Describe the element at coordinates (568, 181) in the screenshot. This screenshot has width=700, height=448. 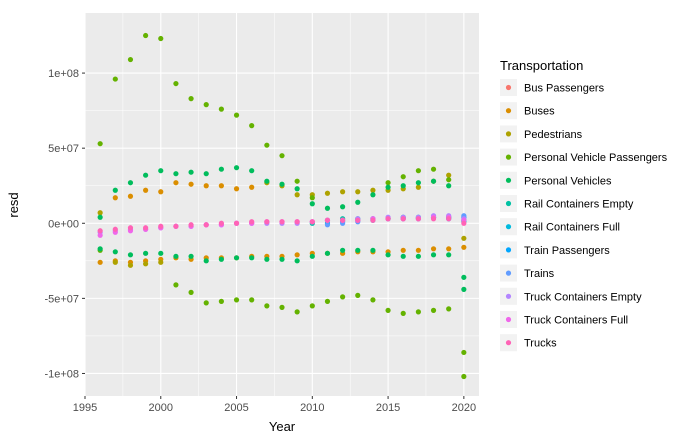
I see `legend-label-personal-vehicles: Personal Vehicles` at that location.